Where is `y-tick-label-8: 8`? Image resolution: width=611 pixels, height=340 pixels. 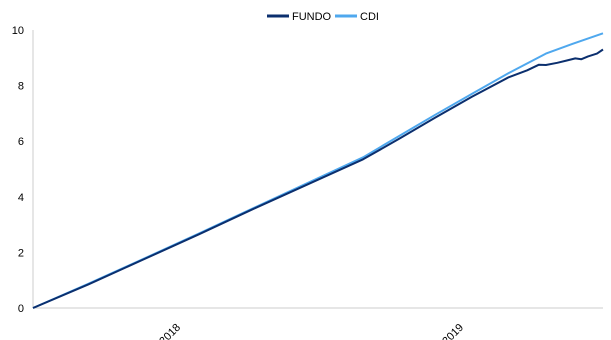
y-tick-label-8: 8 is located at coordinates (21, 87).